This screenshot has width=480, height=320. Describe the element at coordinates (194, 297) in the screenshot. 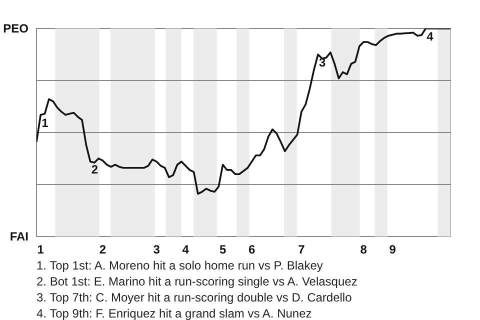

I see `text: 3. Top 7th: C. Moyer hit a run-scoring double vs D. Cardello` at that location.